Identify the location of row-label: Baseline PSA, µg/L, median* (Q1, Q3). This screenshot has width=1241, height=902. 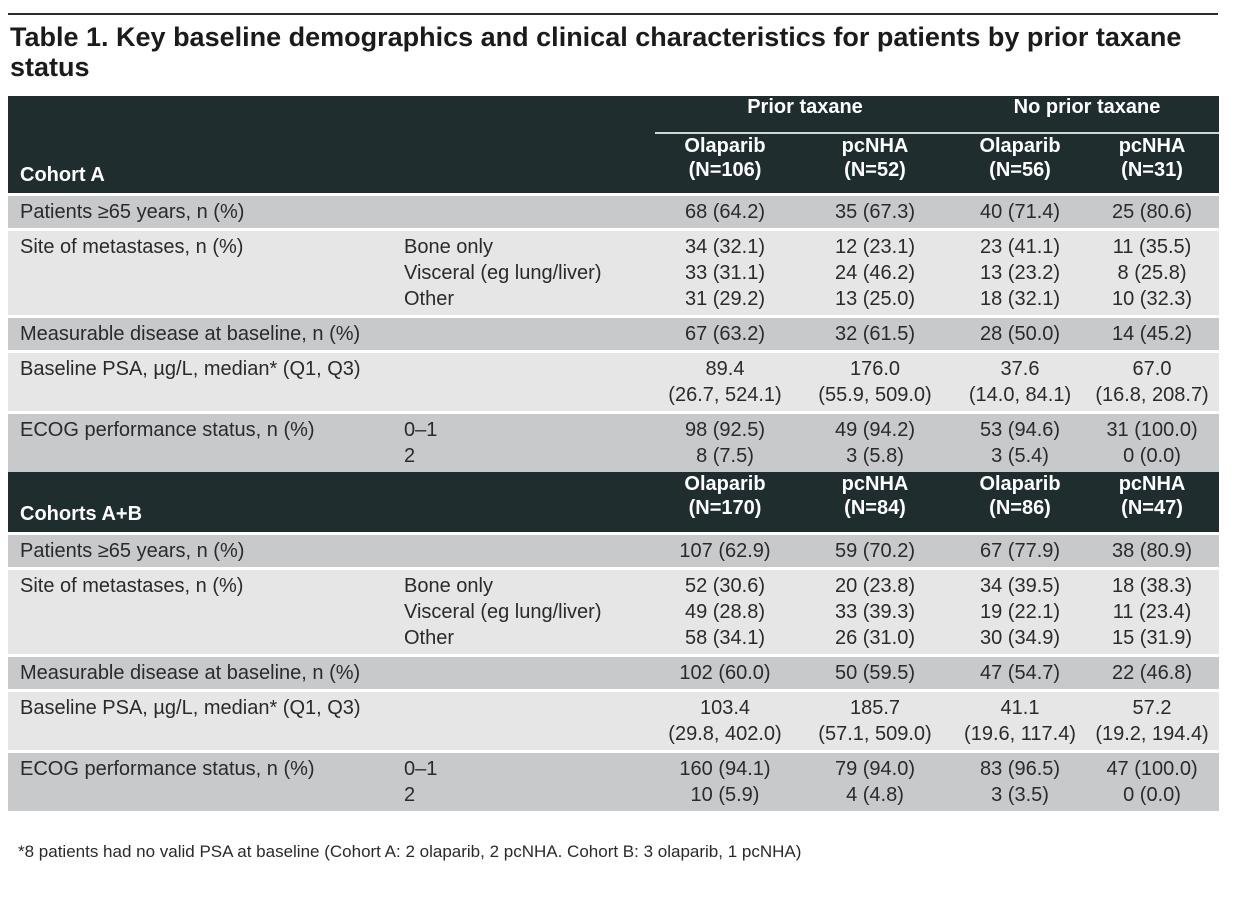
(204, 381).